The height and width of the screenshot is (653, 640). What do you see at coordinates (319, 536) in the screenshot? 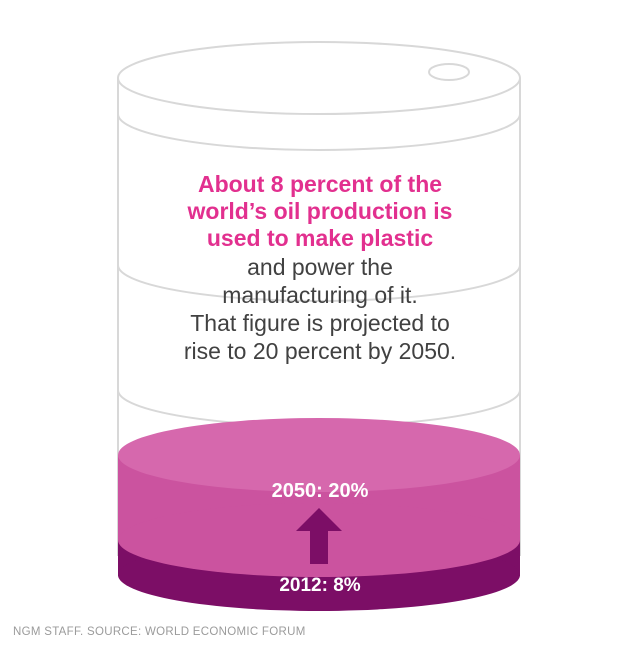
I see `arrow-up-icon` at bounding box center [319, 536].